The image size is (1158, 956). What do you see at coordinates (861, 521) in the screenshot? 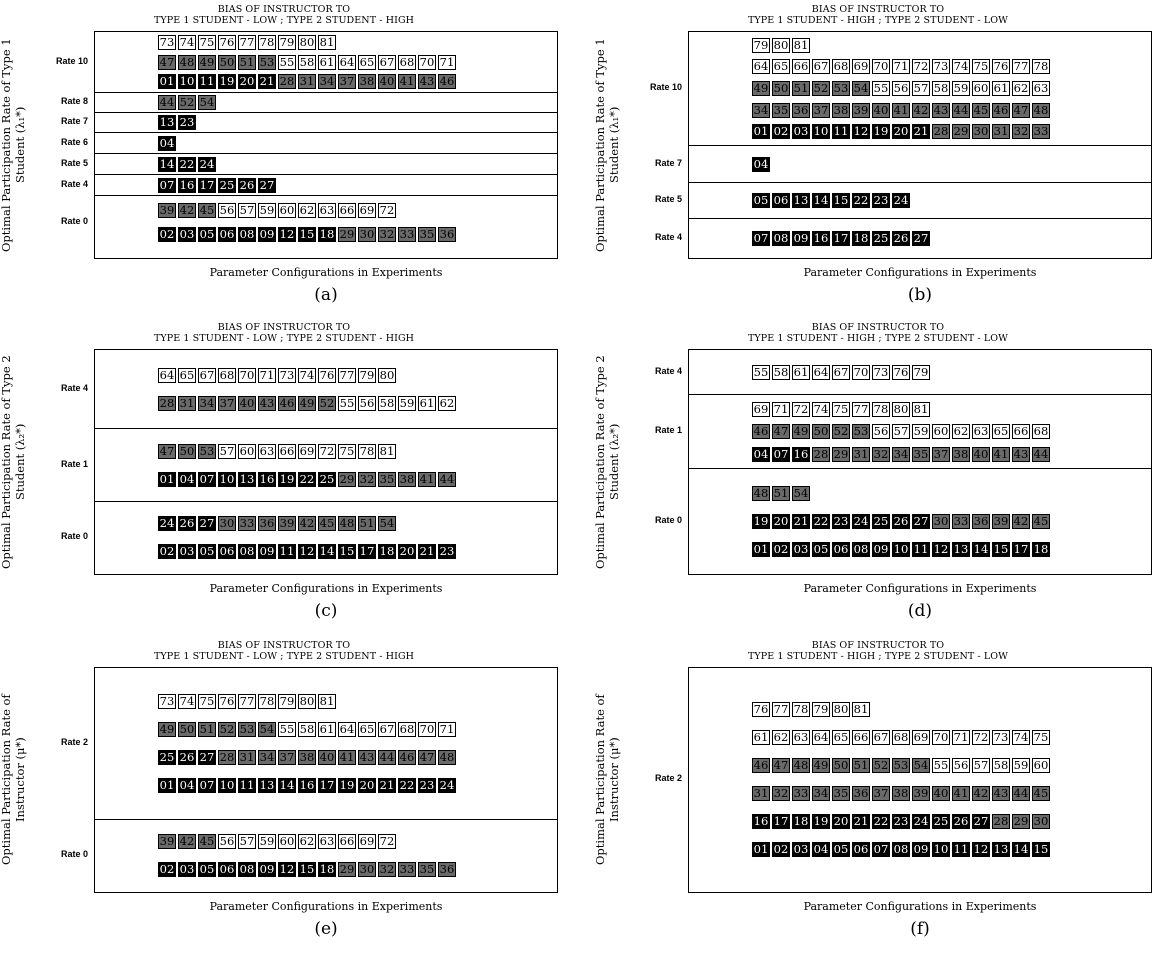
I see `config-box: 24` at bounding box center [861, 521].